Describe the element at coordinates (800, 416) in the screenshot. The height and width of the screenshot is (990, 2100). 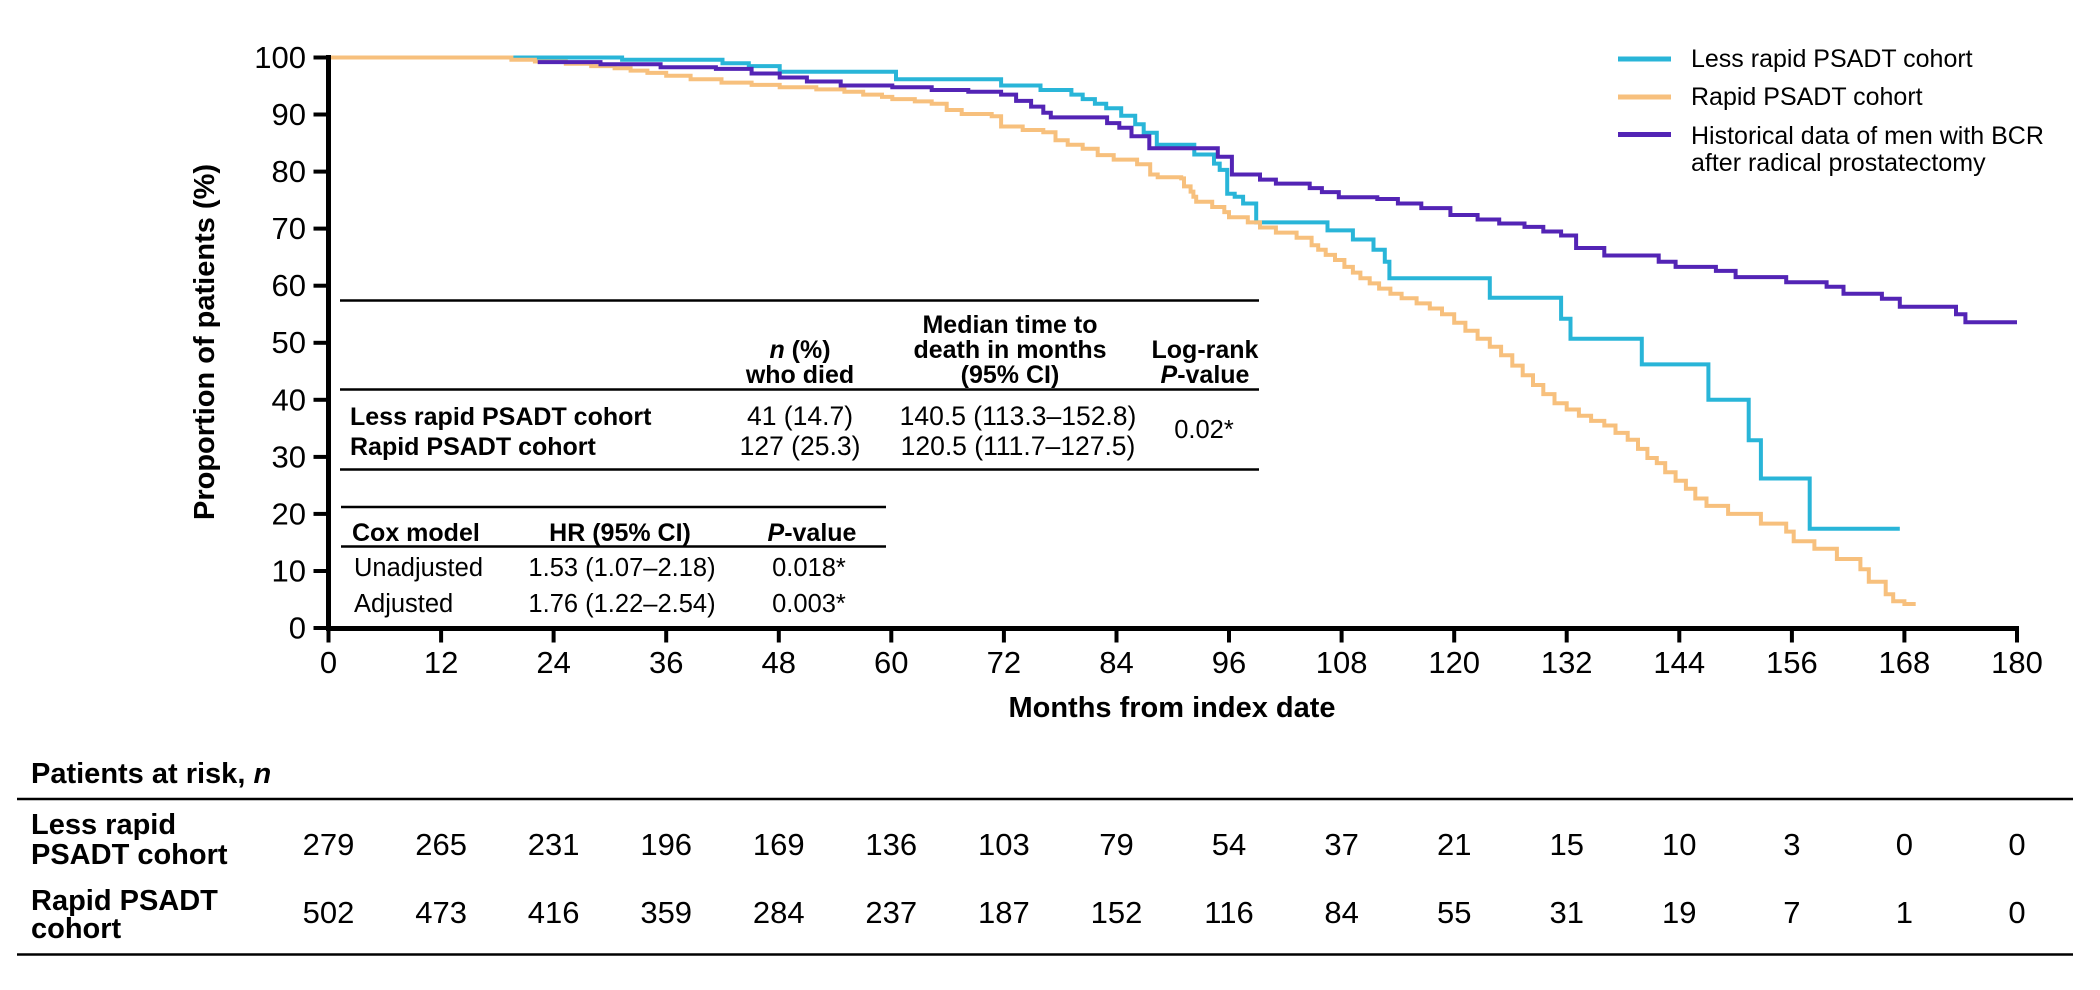
I see `svg-text: 41 (14.7)` at that location.